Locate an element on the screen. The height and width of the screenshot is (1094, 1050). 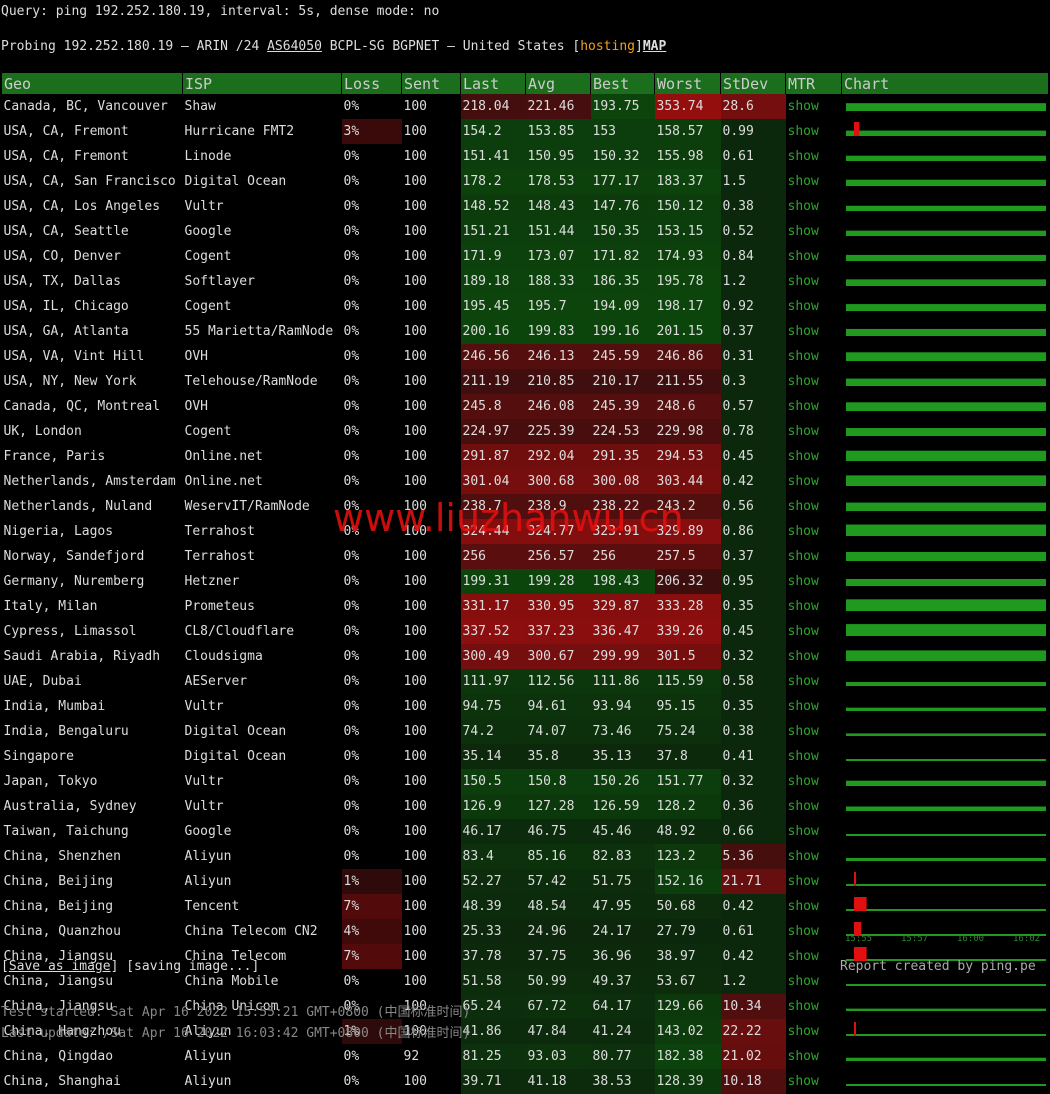
avg-cell: 35.8 is located at coordinates (558, 756).